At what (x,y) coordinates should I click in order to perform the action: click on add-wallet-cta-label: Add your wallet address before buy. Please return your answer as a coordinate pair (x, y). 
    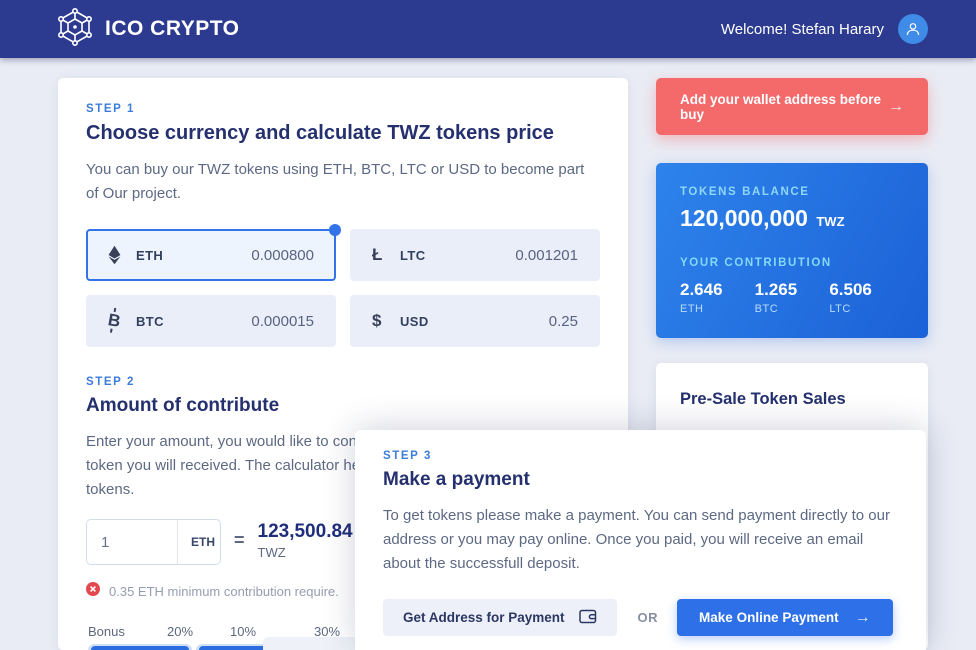
    Looking at the image, I should click on (781, 106).